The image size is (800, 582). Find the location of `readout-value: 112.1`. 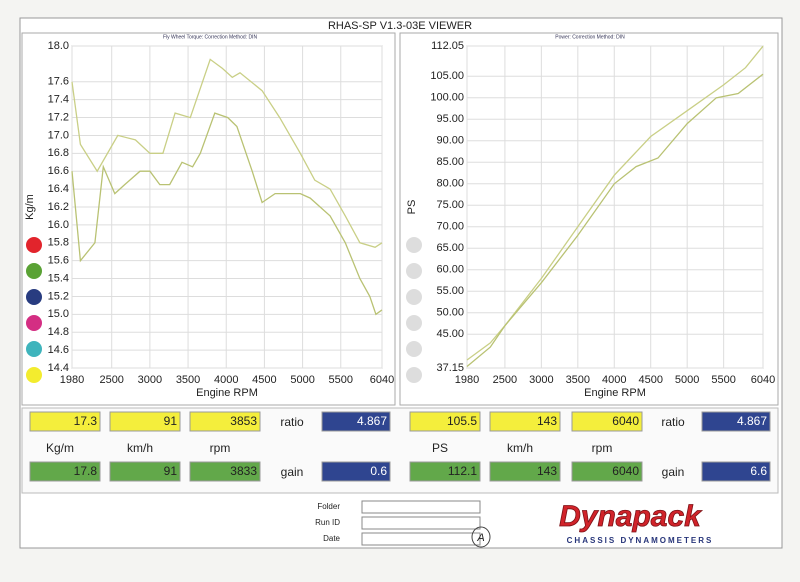

readout-value: 112.1 is located at coordinates (462, 471).